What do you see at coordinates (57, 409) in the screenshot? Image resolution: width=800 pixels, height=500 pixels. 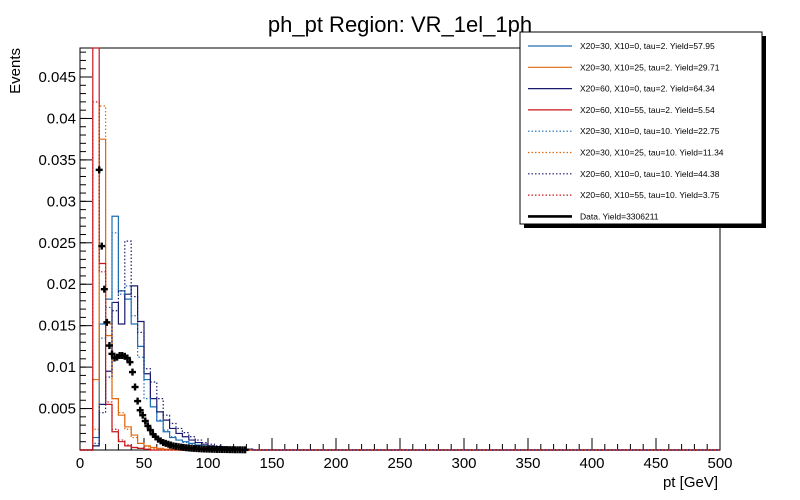 I see `y-tick-label: 0.005` at bounding box center [57, 409].